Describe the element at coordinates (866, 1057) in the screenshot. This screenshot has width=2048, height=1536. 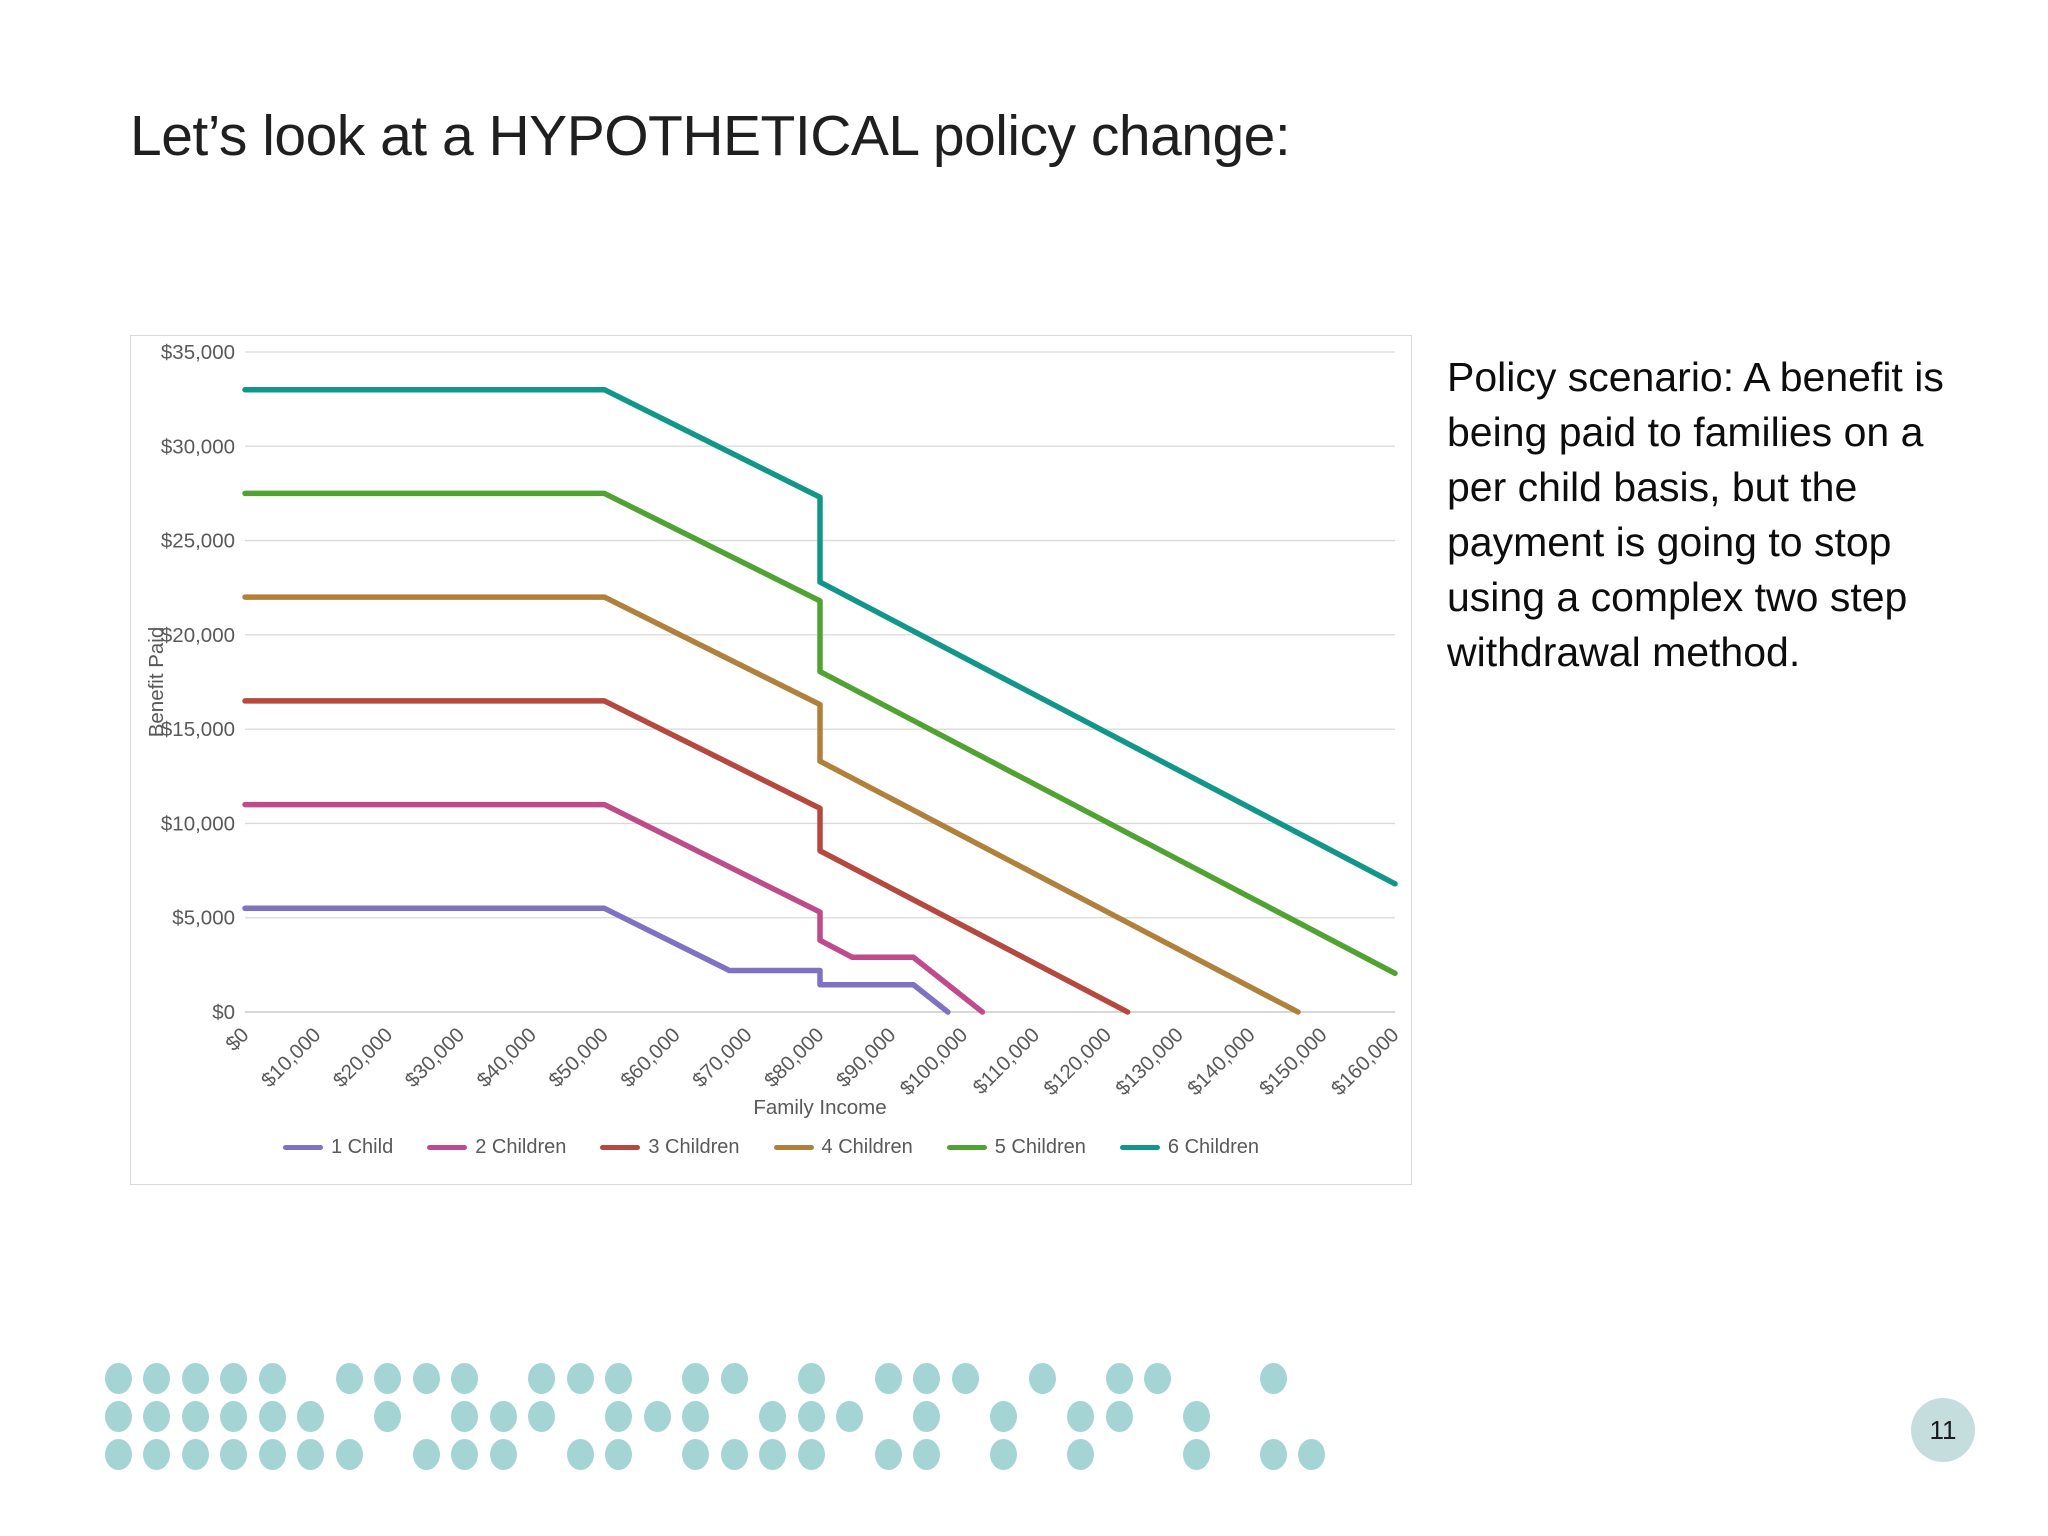
I see `x-tick-label: $90,000` at that location.